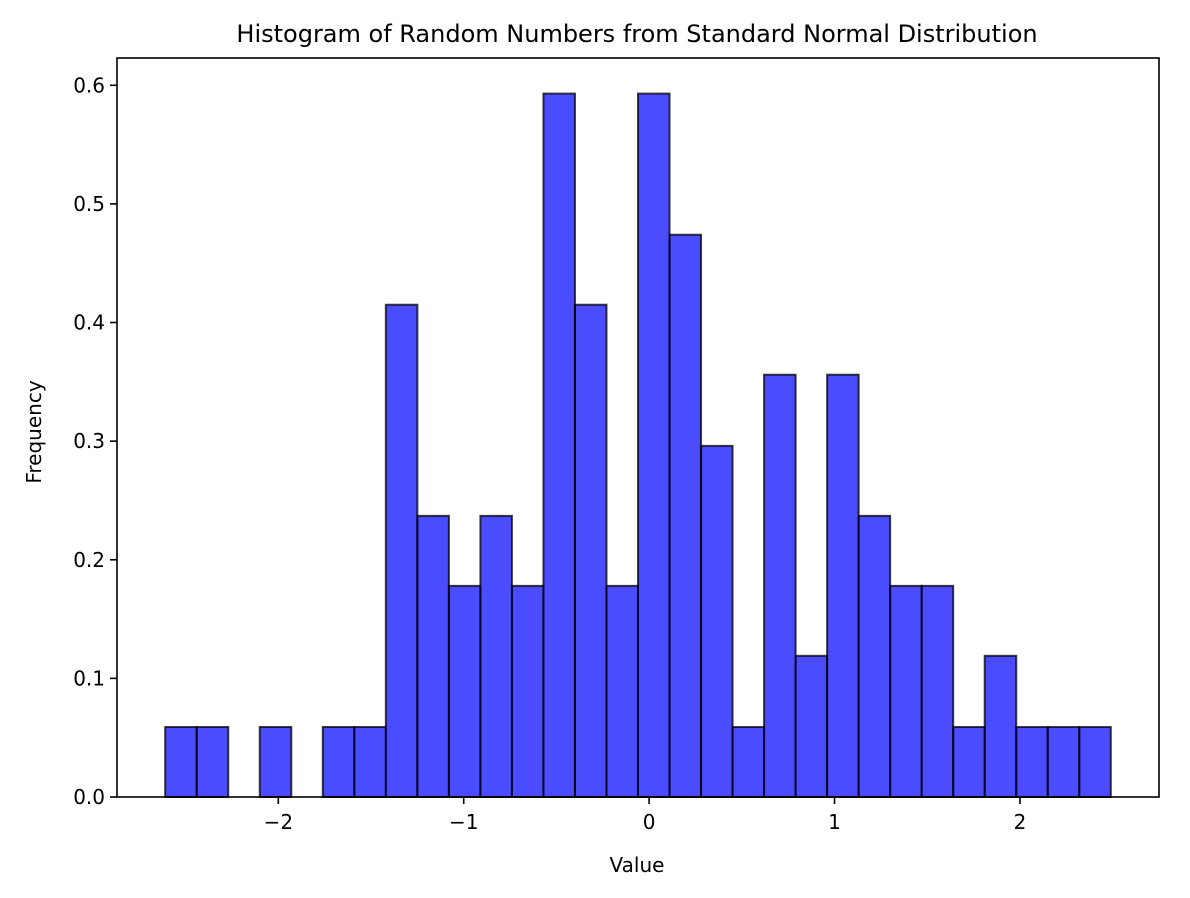 The width and height of the screenshot is (1190, 898). I want to click on y-axis-label: Frequency, so click(34, 431).